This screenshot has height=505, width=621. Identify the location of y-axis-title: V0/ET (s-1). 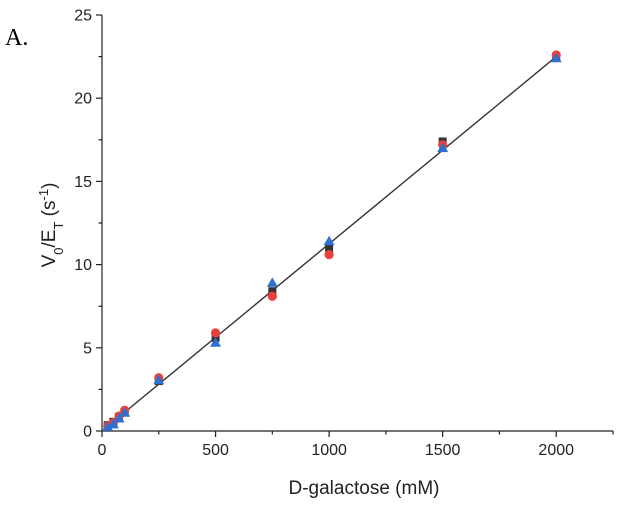
(51, 225).